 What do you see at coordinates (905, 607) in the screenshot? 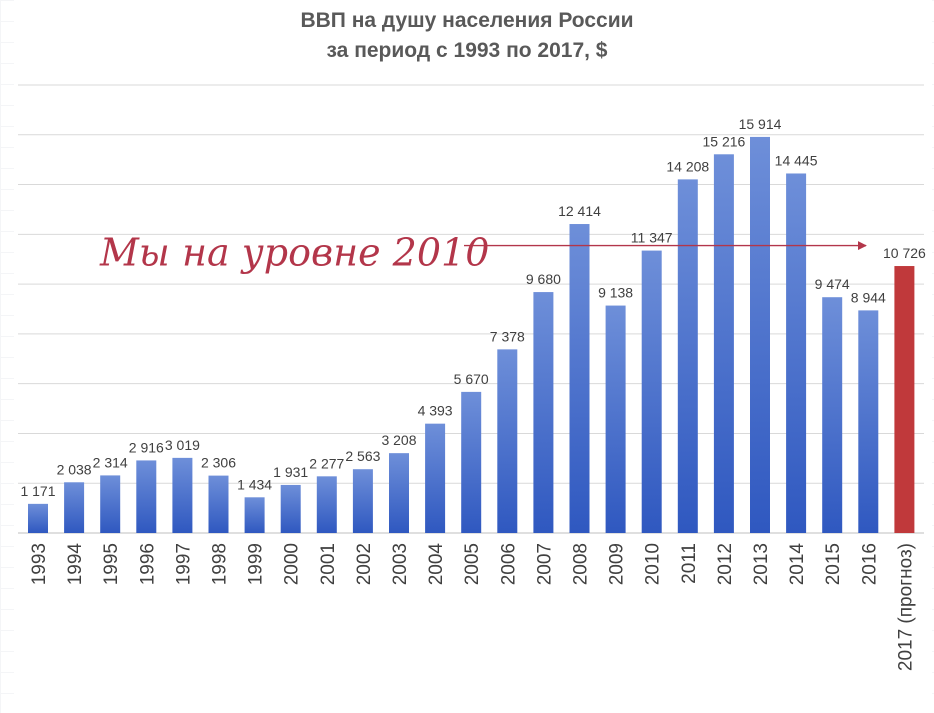
I see `category-label-2017: 2017 (прогноз)` at bounding box center [905, 607].